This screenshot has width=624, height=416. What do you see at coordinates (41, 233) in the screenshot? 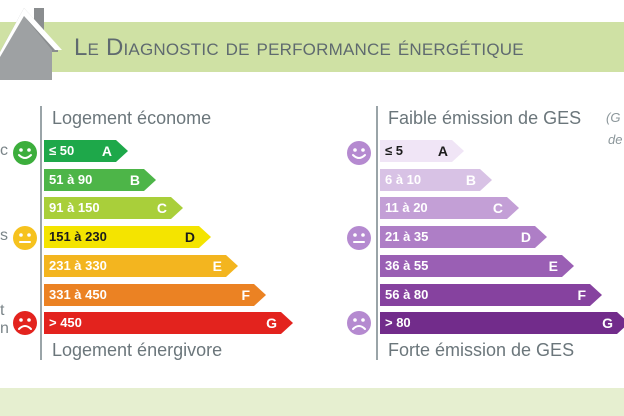
I see `energy-axis-line` at bounding box center [41, 233].